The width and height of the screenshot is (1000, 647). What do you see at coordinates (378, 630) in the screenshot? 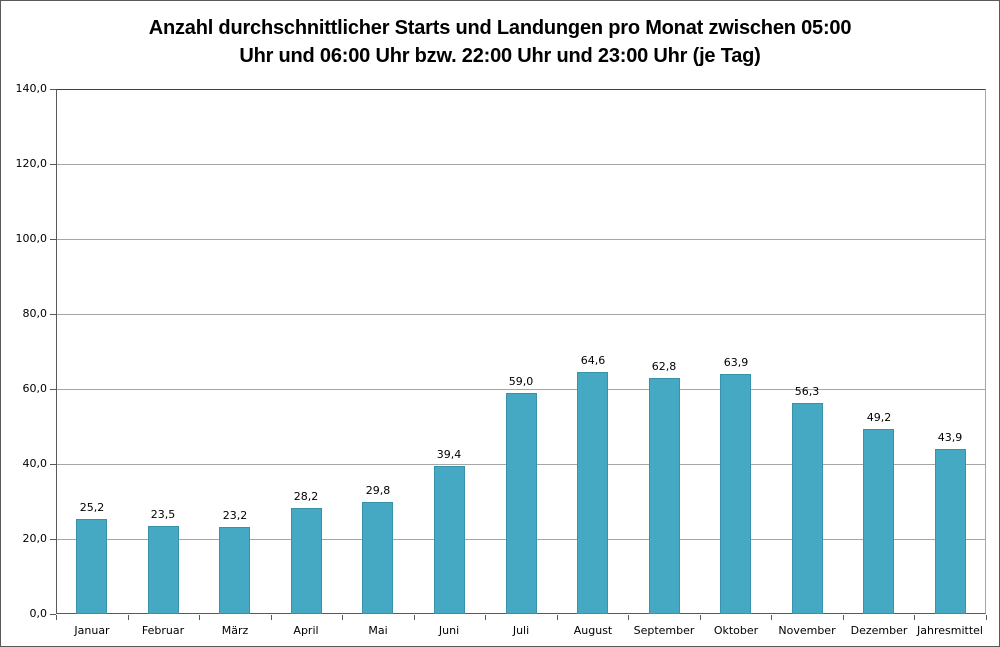
I see `x-category-label: Mai` at bounding box center [378, 630].